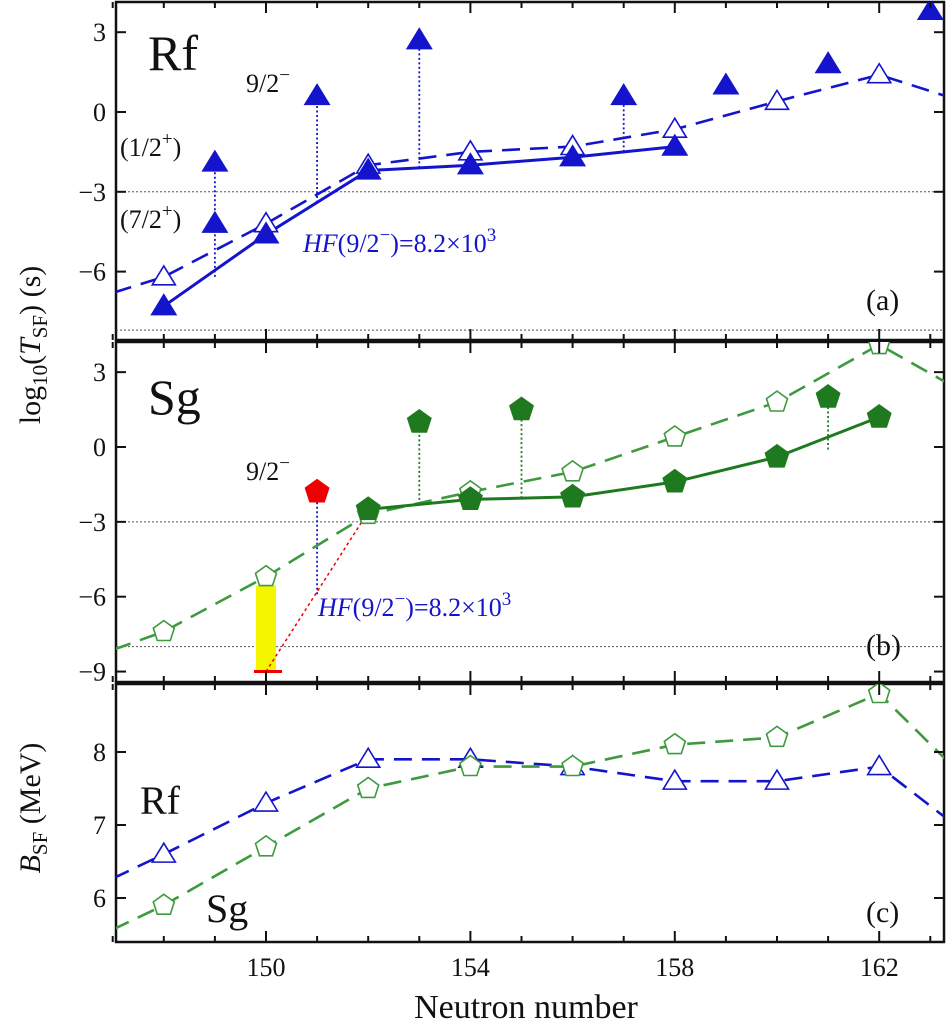 The image size is (946, 1024). I want to click on panel-a-title: Rf, so click(173, 53).